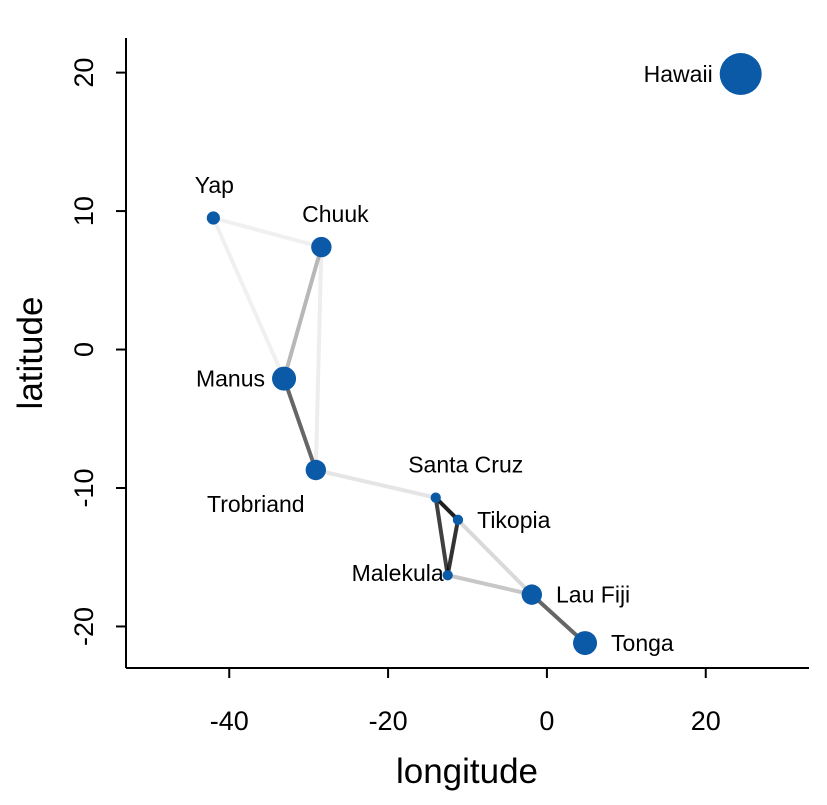  I want to click on label-tonga: Tonga, so click(642, 643).